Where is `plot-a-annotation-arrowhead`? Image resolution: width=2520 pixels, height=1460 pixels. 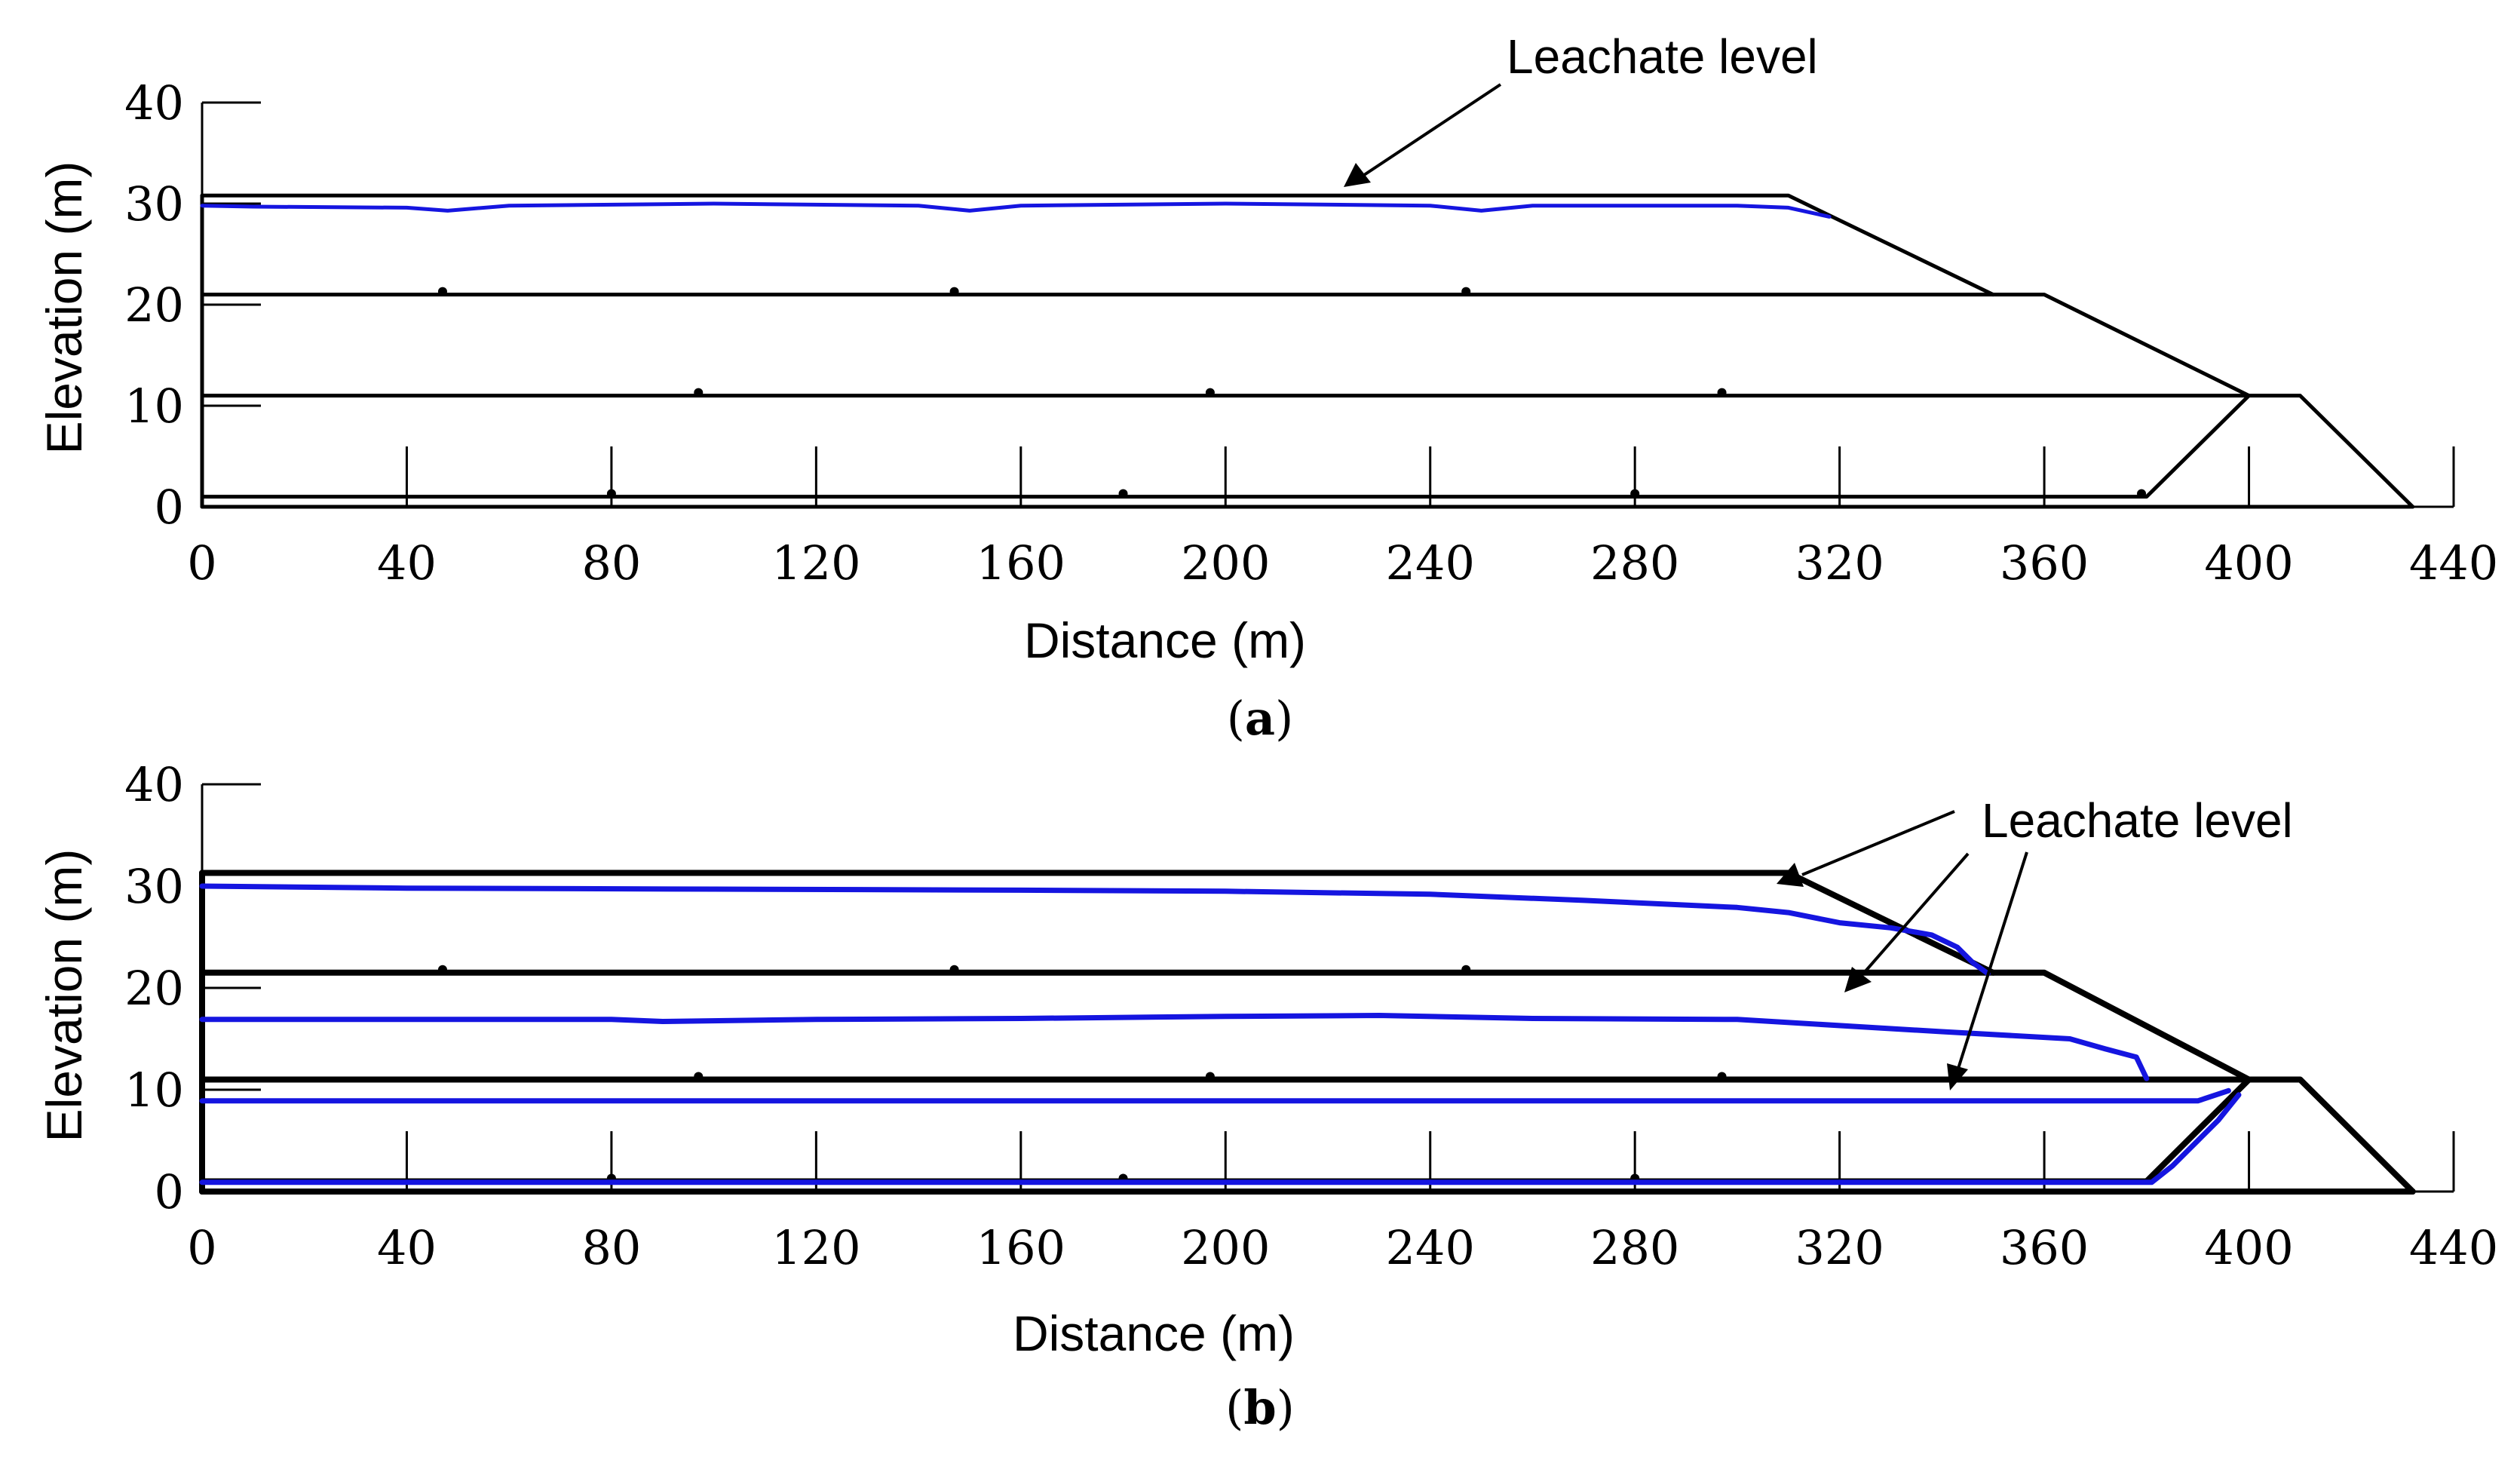 plot-a-annotation-arrowhead is located at coordinates (1357, 175).